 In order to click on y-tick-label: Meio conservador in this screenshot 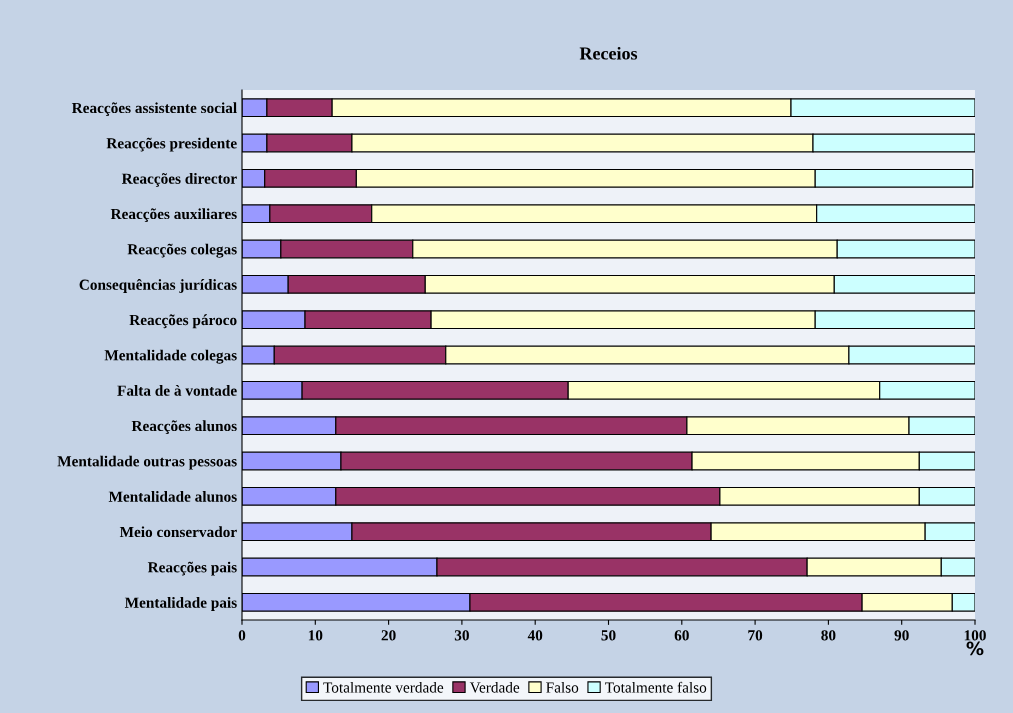, I will do `click(178, 532)`.